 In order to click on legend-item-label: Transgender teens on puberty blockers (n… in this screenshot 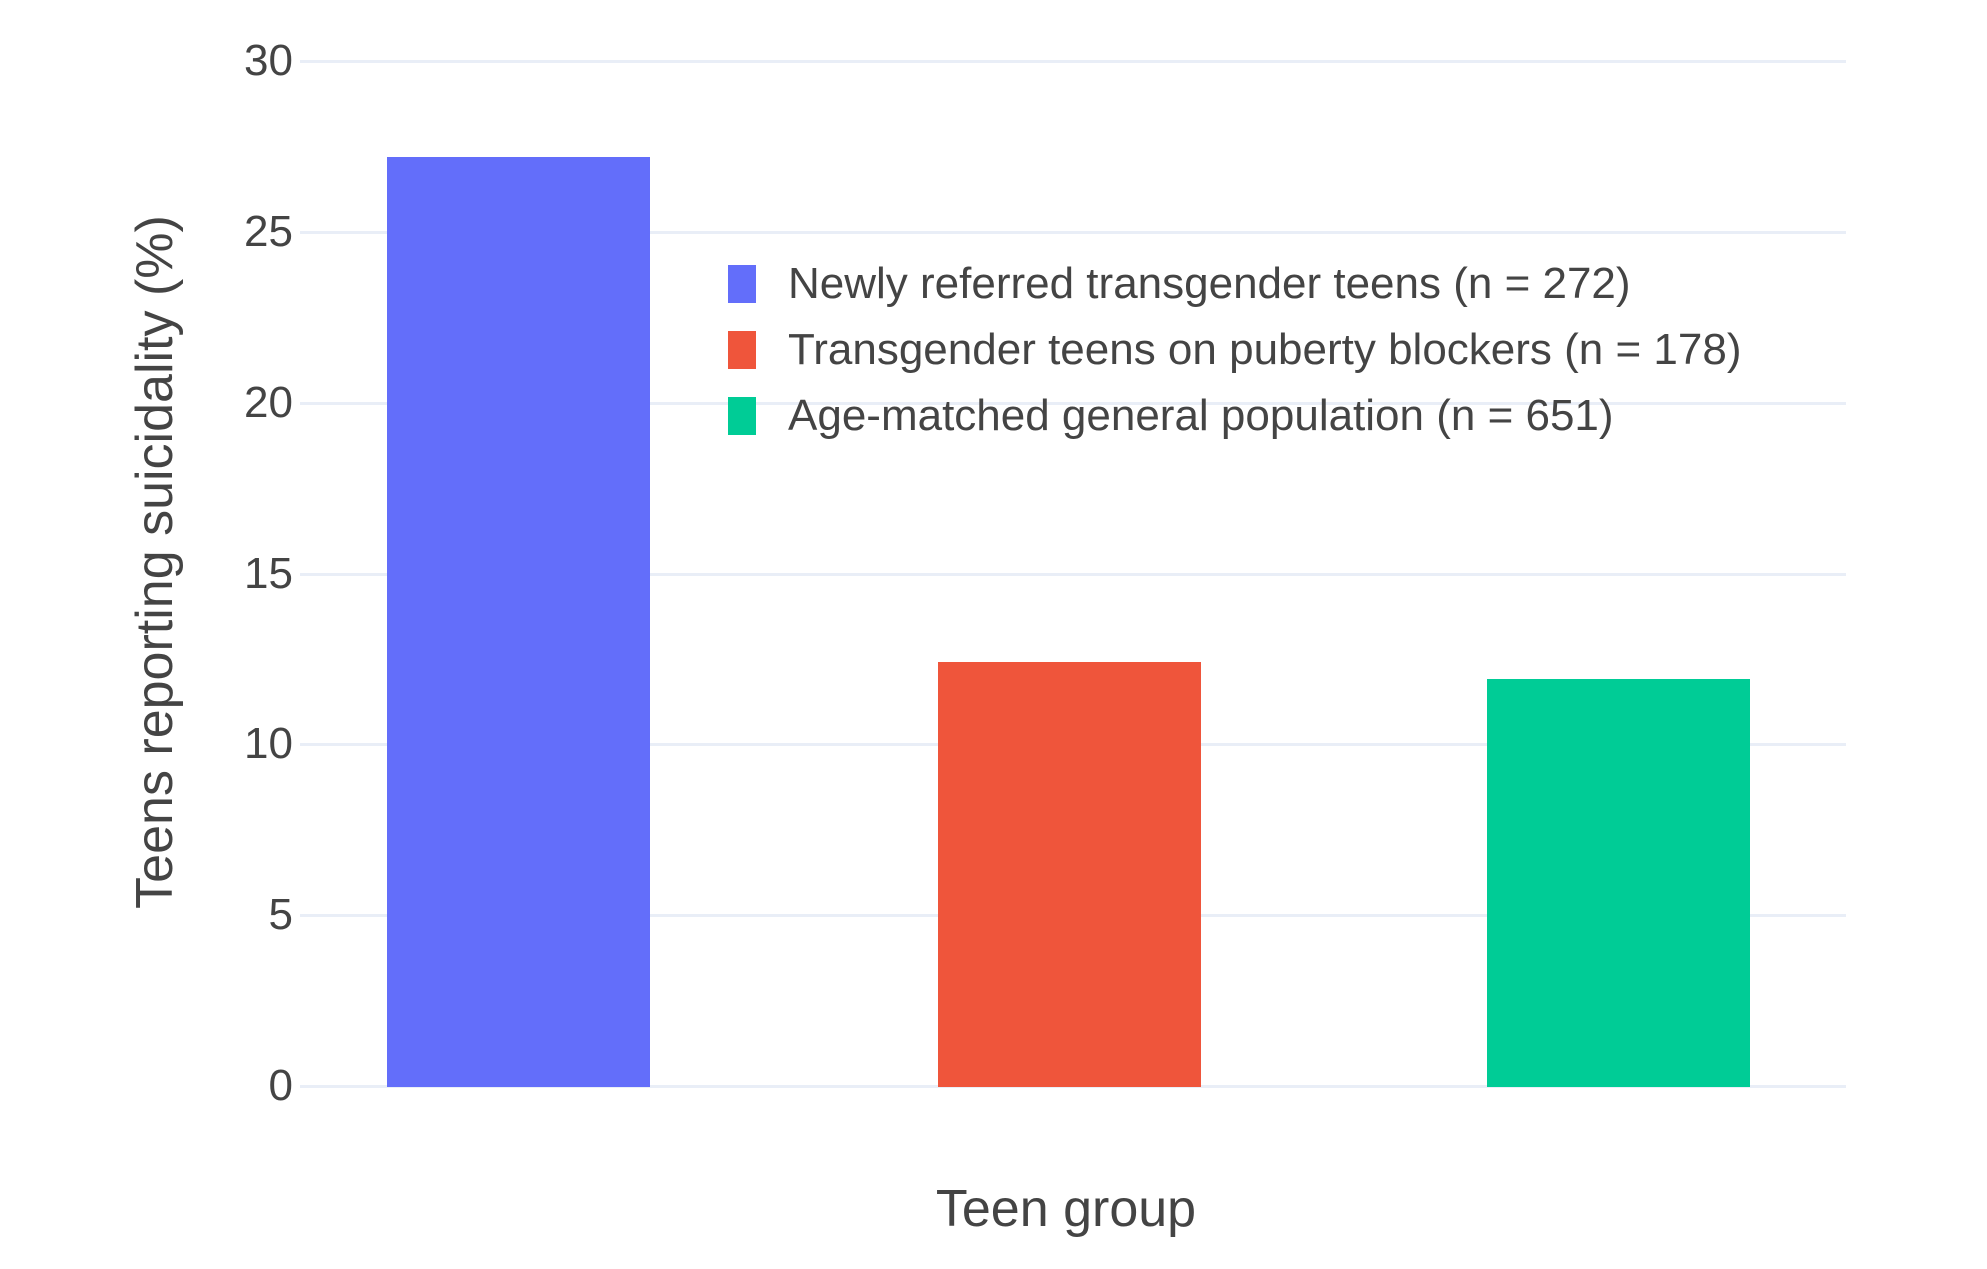, I will do `click(1265, 349)`.